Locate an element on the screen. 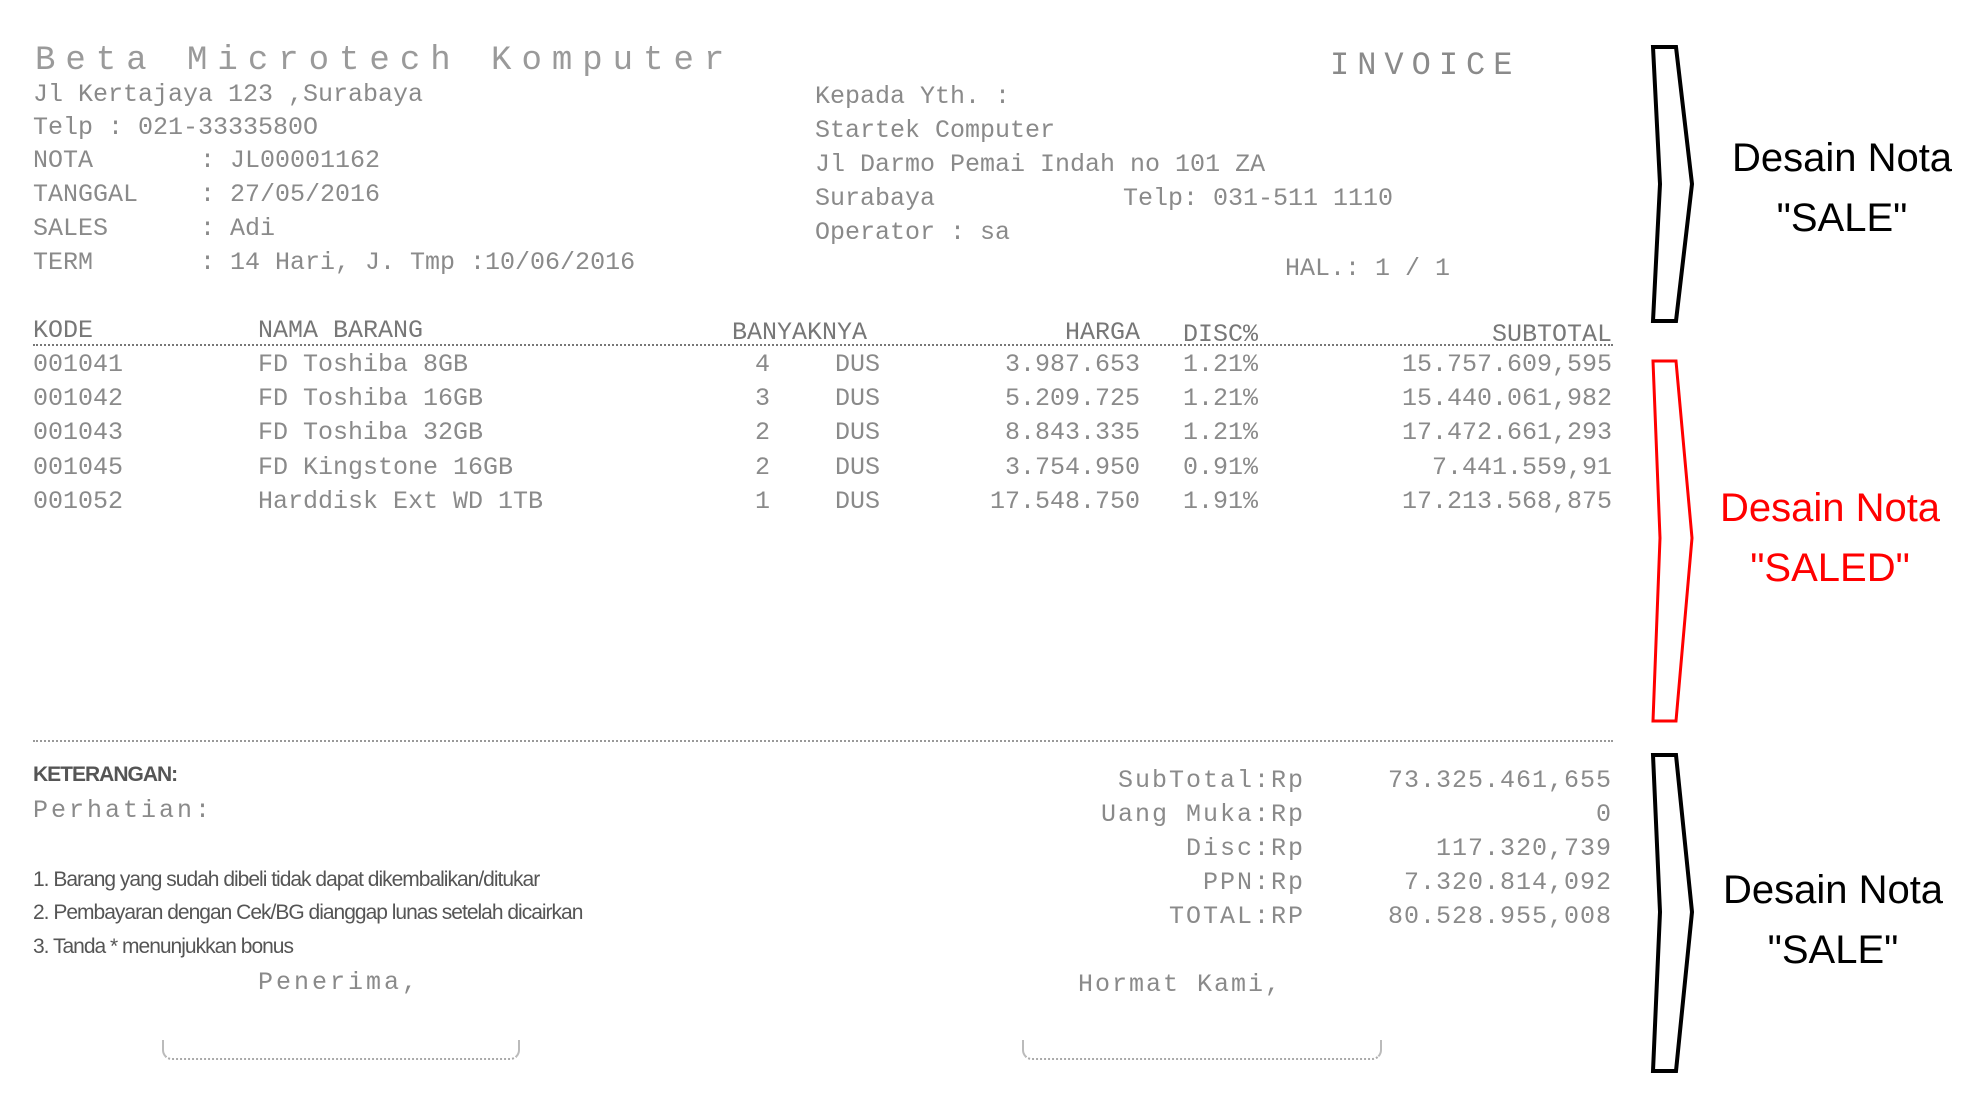 The image size is (1987, 1099). row-qty: 4 is located at coordinates (762, 364).